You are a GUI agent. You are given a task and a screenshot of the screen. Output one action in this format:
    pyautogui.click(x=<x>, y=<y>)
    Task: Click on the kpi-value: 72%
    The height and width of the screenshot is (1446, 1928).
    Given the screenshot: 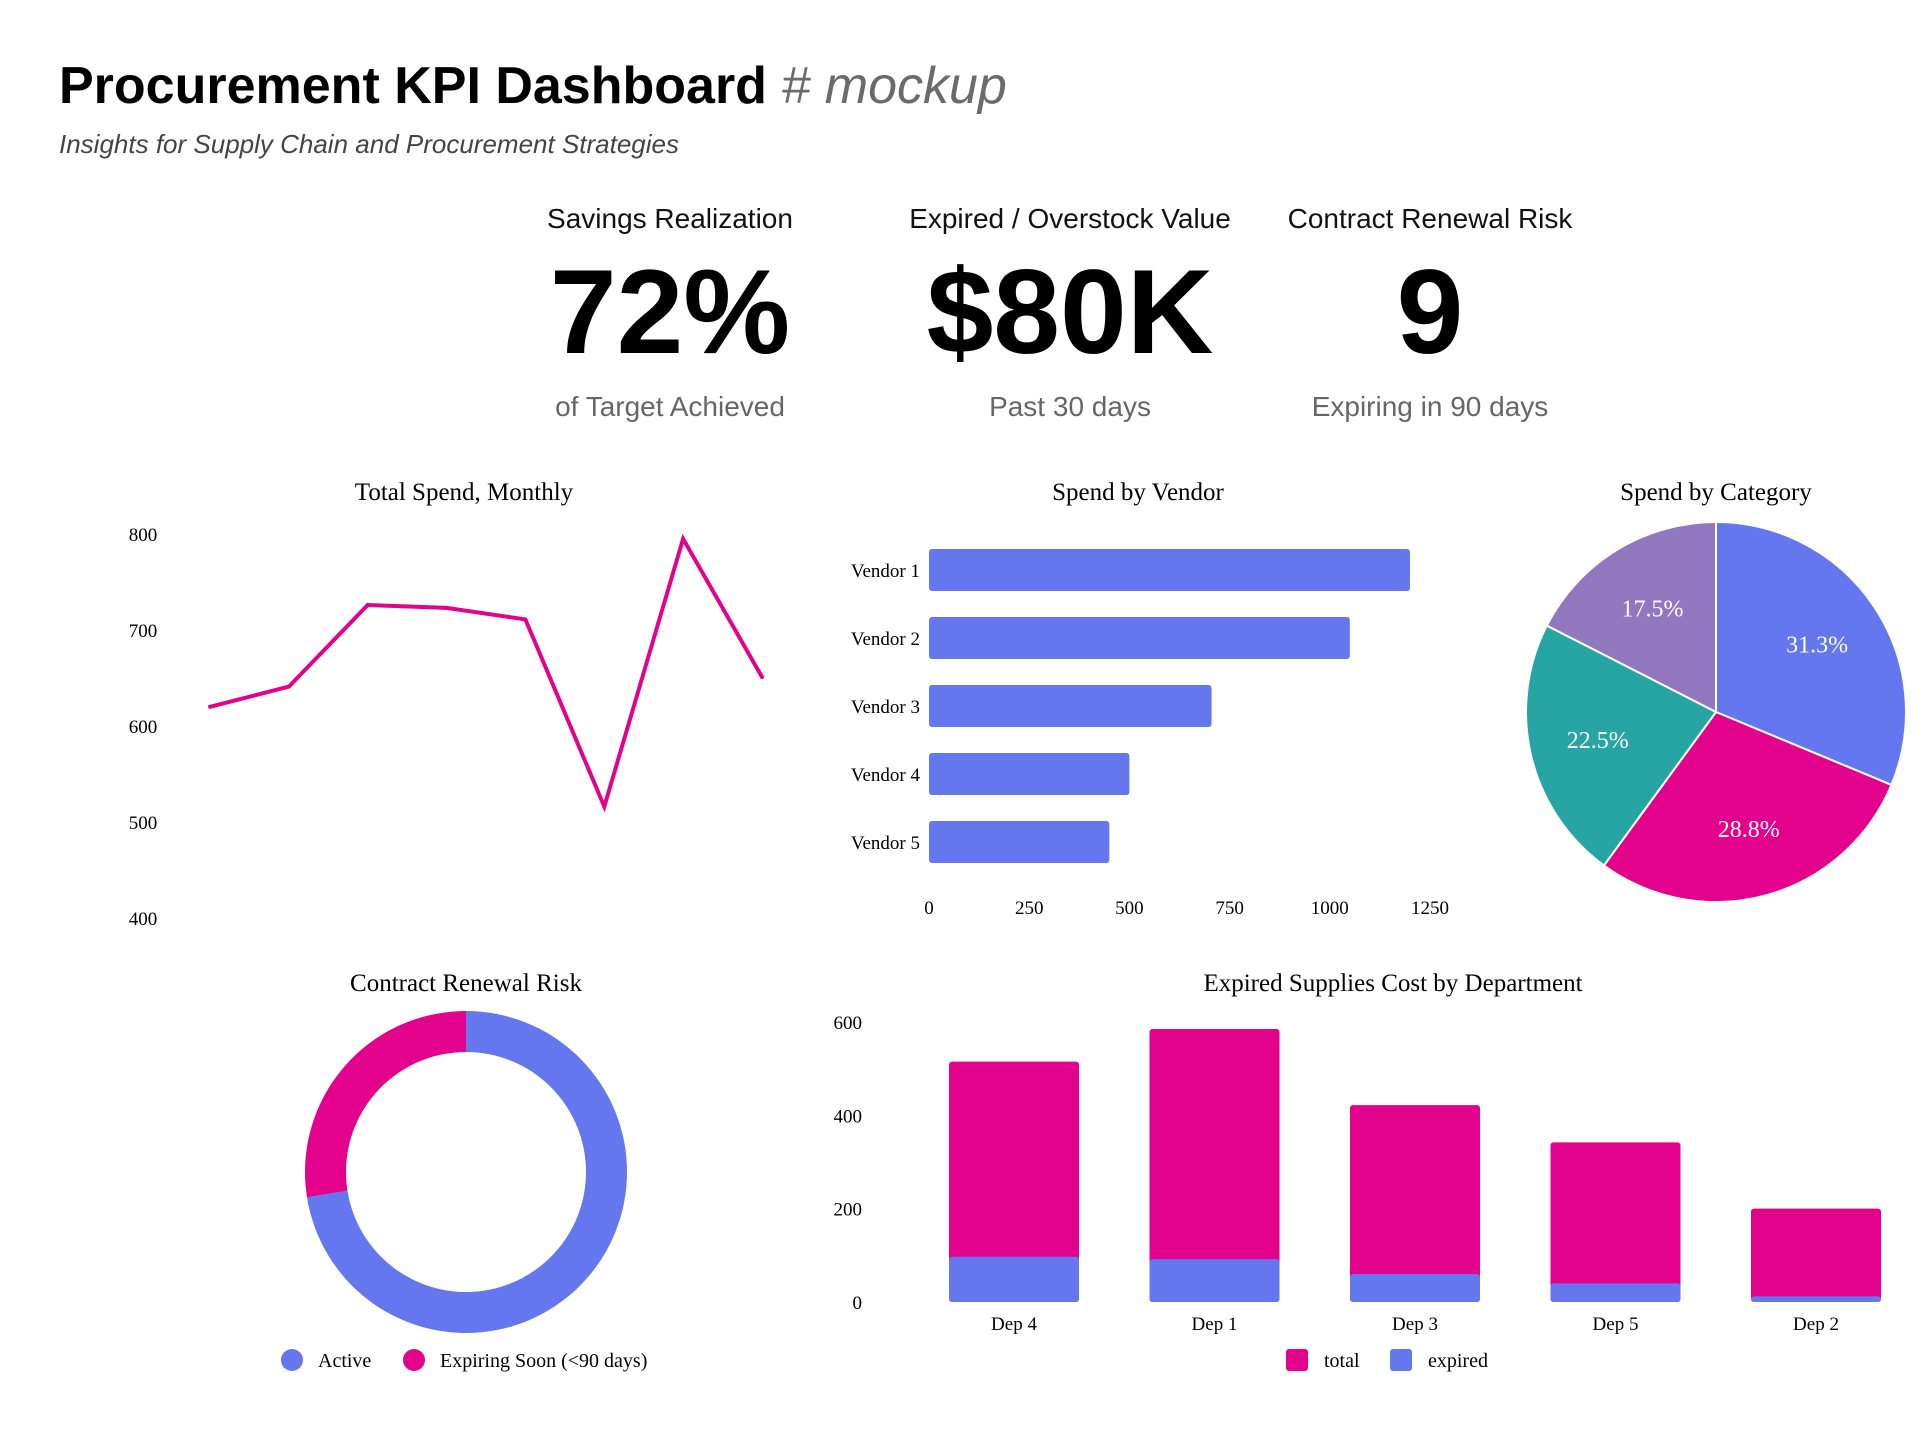 What is the action you would take?
    pyautogui.click(x=670, y=312)
    